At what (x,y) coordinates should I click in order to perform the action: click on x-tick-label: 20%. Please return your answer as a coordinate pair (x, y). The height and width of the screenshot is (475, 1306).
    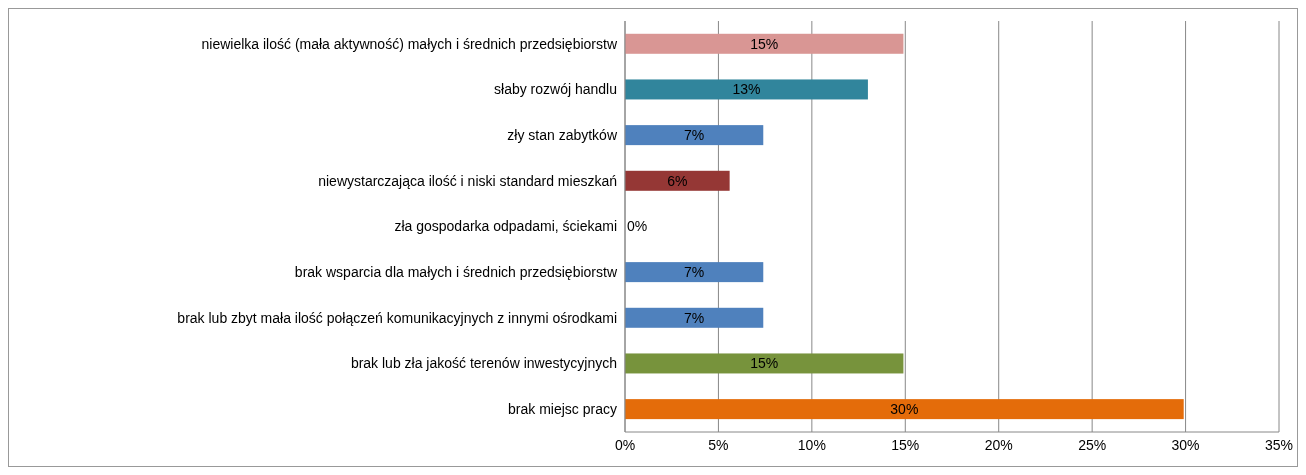
    Looking at the image, I should click on (998, 444).